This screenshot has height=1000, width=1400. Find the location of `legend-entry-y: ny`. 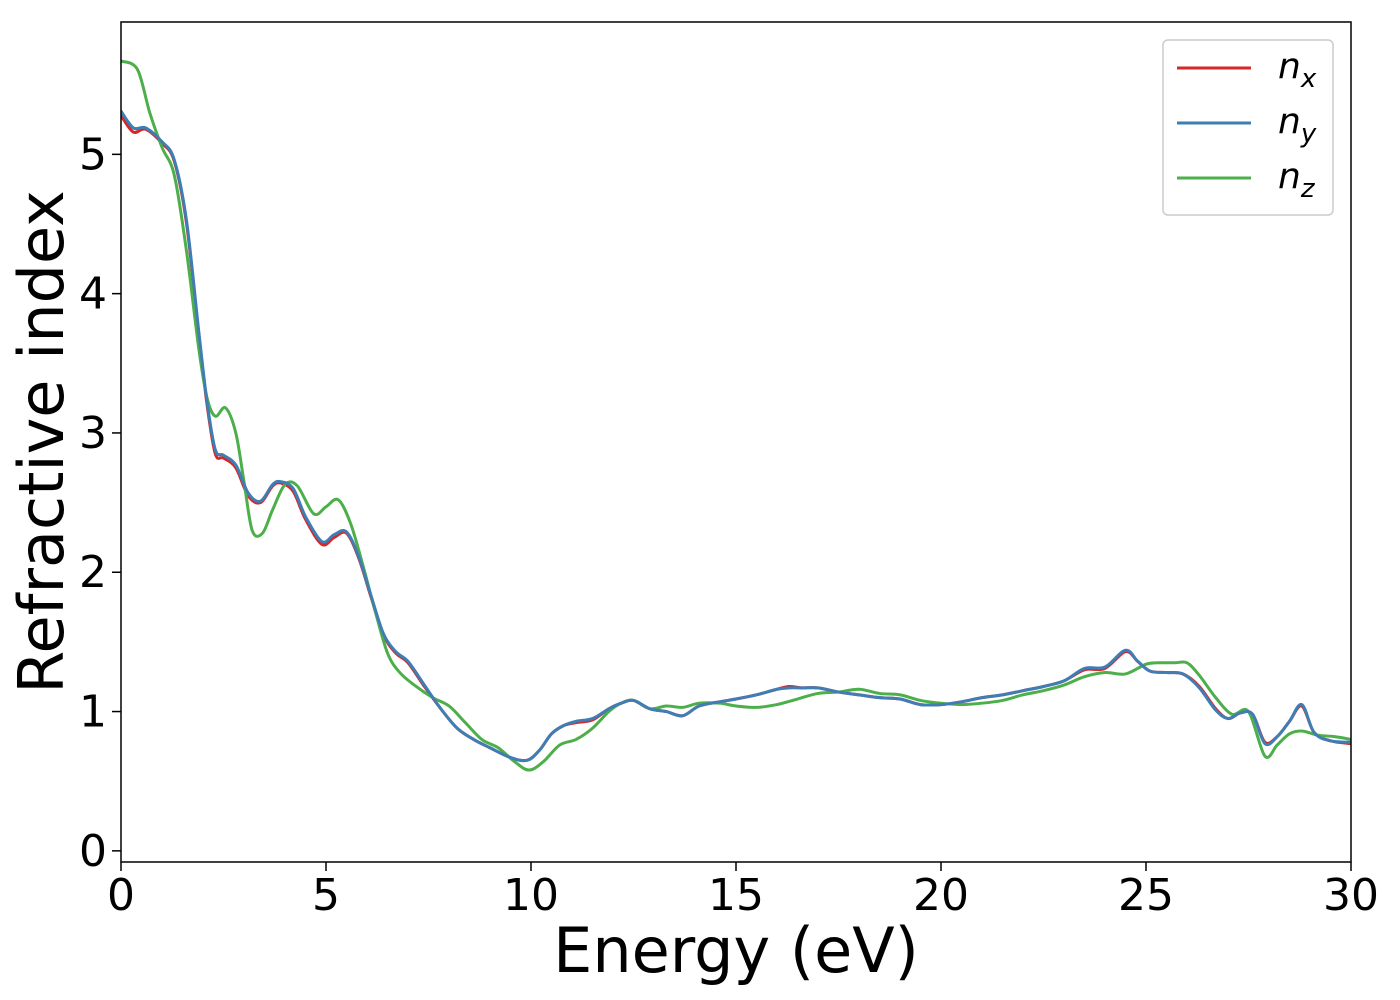

legend-entry-y: ny is located at coordinates (1297, 125).